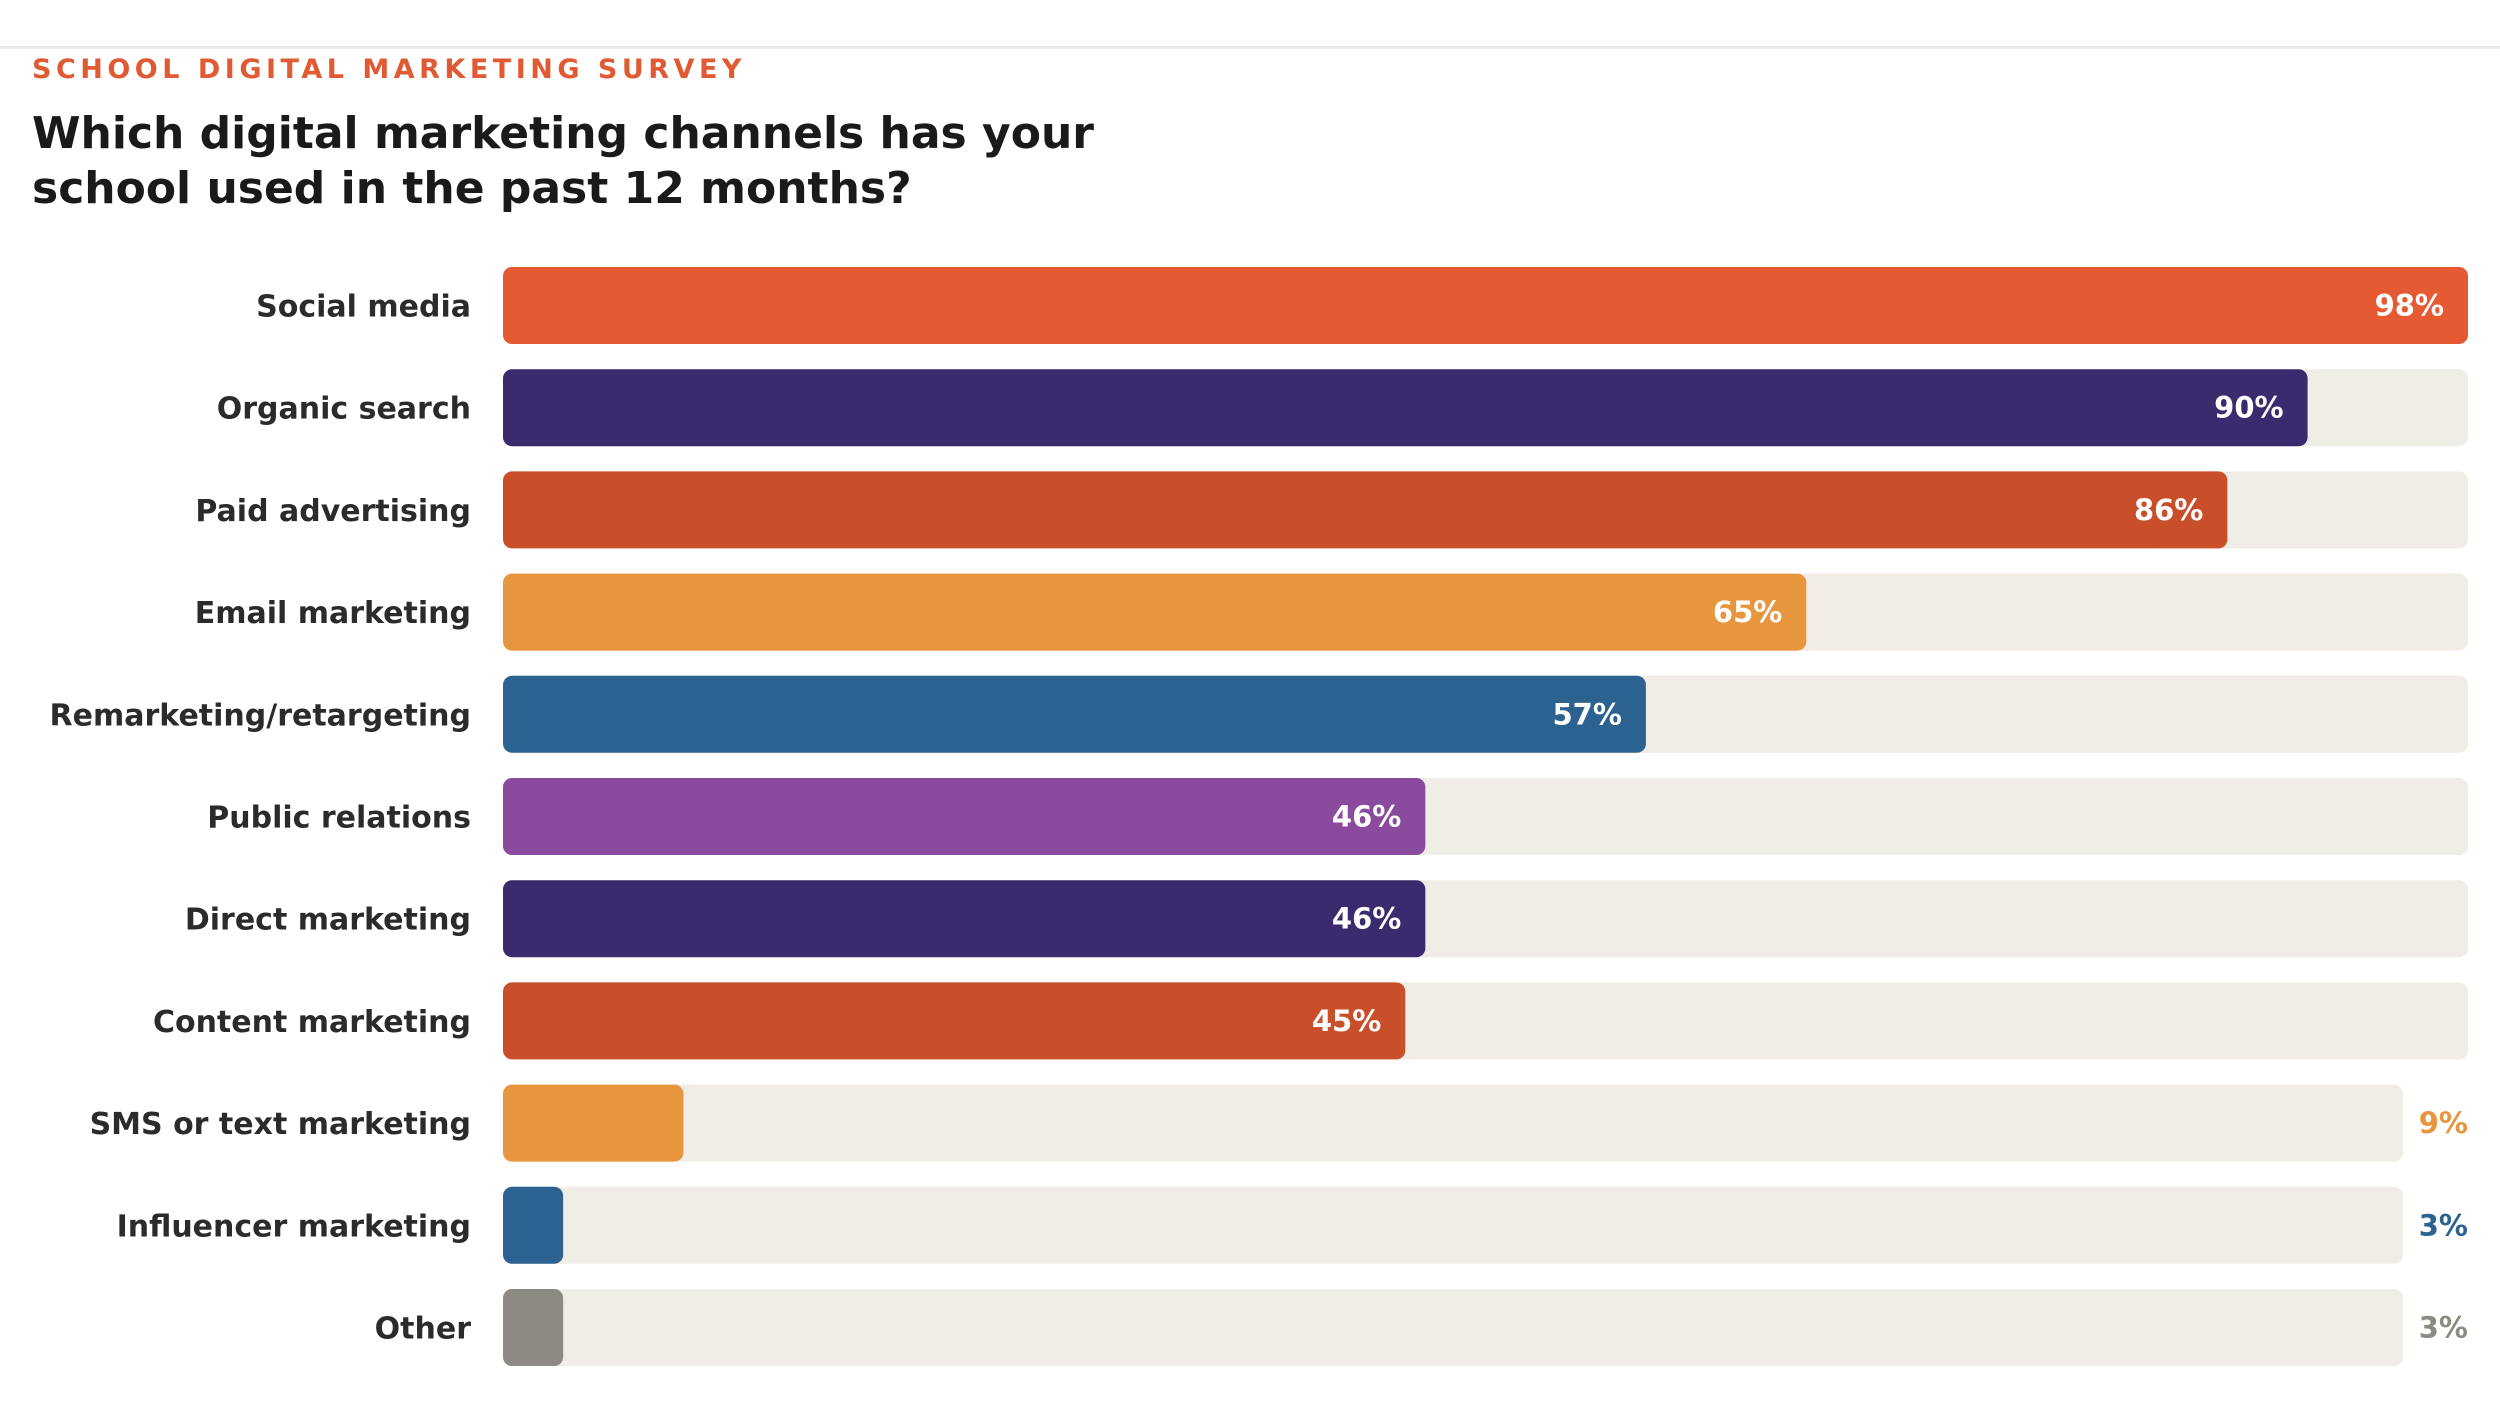 The width and height of the screenshot is (2500, 1427). Describe the element at coordinates (344, 409) in the screenshot. I see `category-label: Organic search` at that location.